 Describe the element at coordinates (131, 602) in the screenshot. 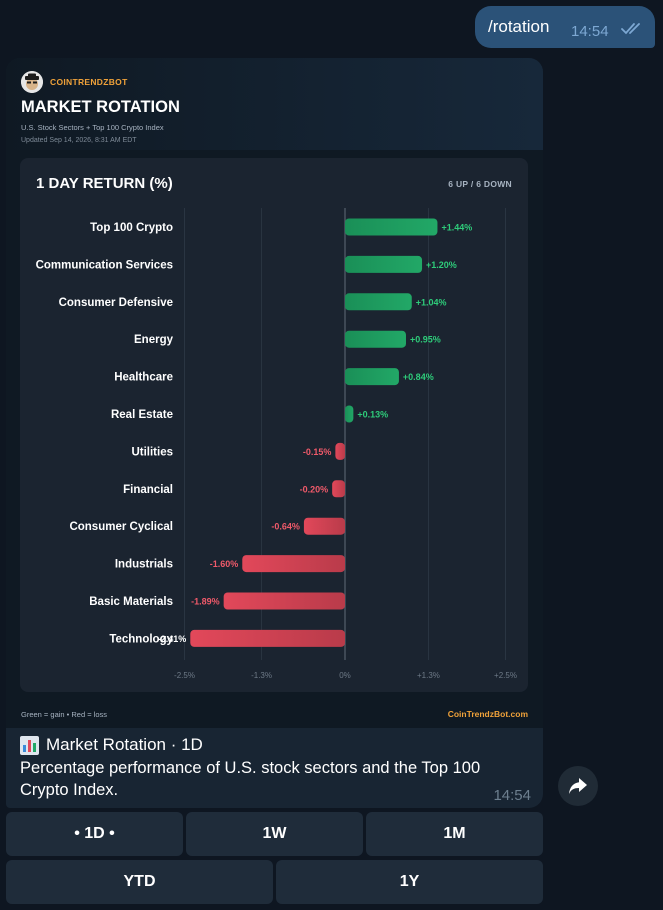

I see `category-label: Basic Materials` at that location.